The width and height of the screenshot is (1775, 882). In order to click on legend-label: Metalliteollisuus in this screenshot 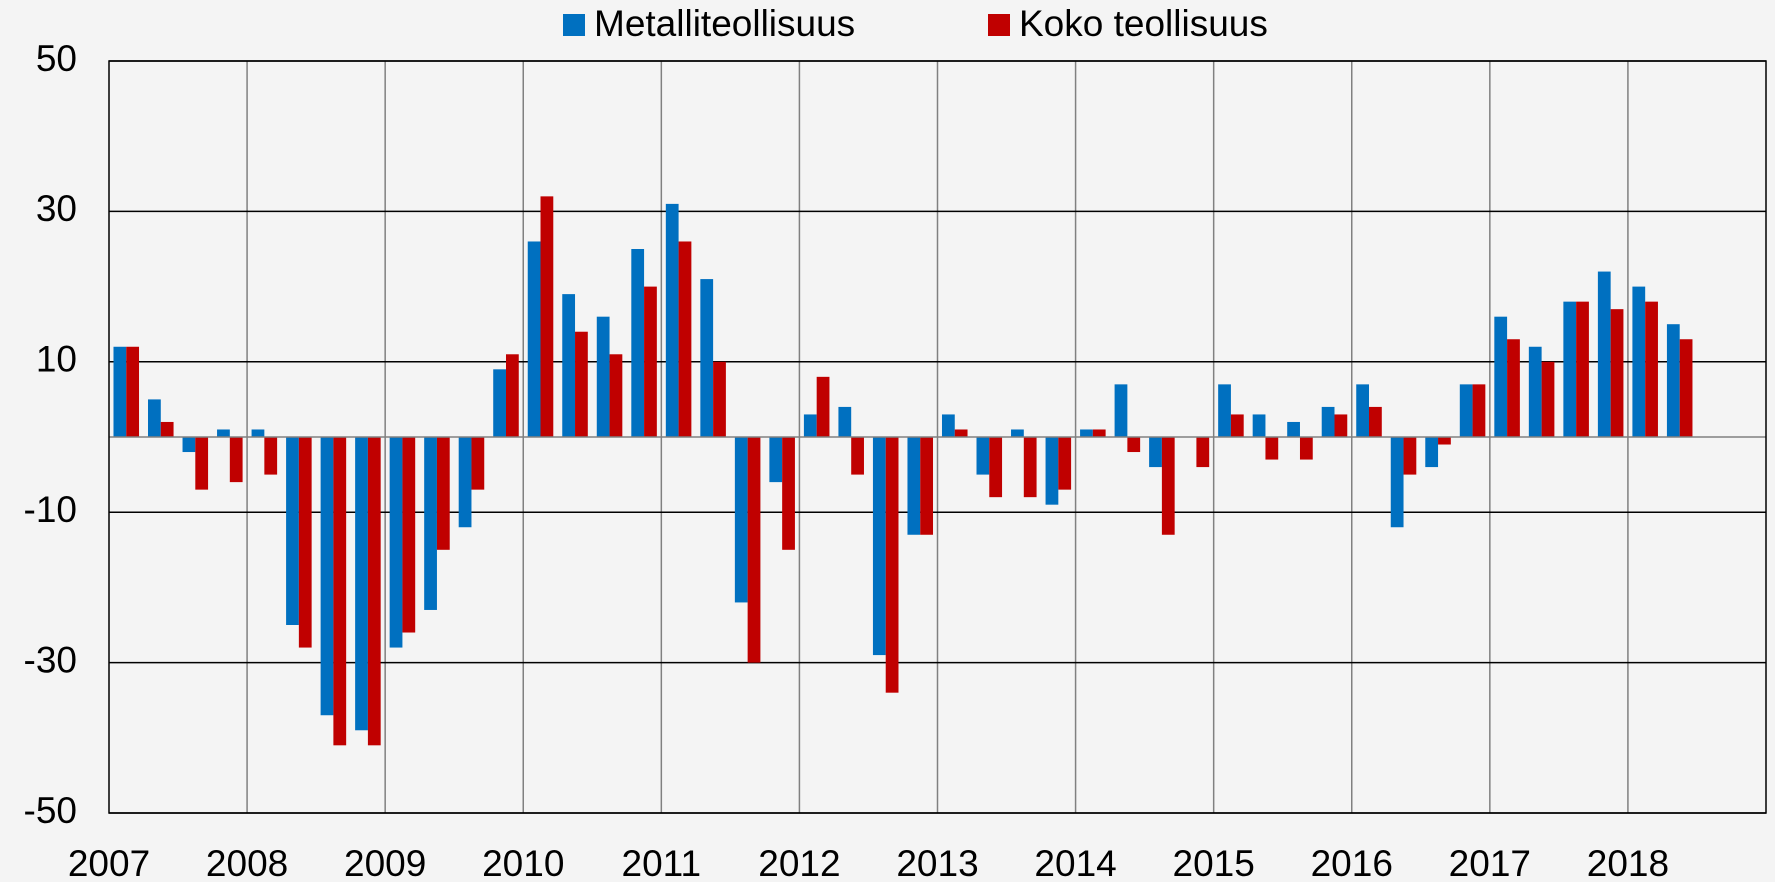, I will do `click(724, 23)`.